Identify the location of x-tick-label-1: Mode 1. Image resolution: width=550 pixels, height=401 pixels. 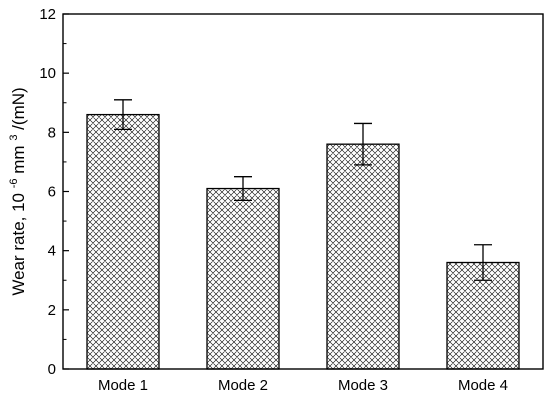
(123, 385).